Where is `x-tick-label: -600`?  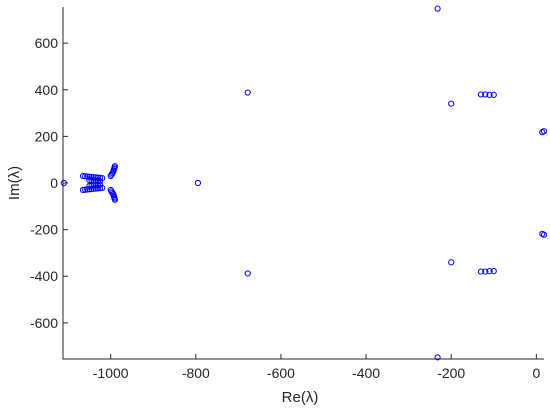 x-tick-label: -600 is located at coordinates (281, 373).